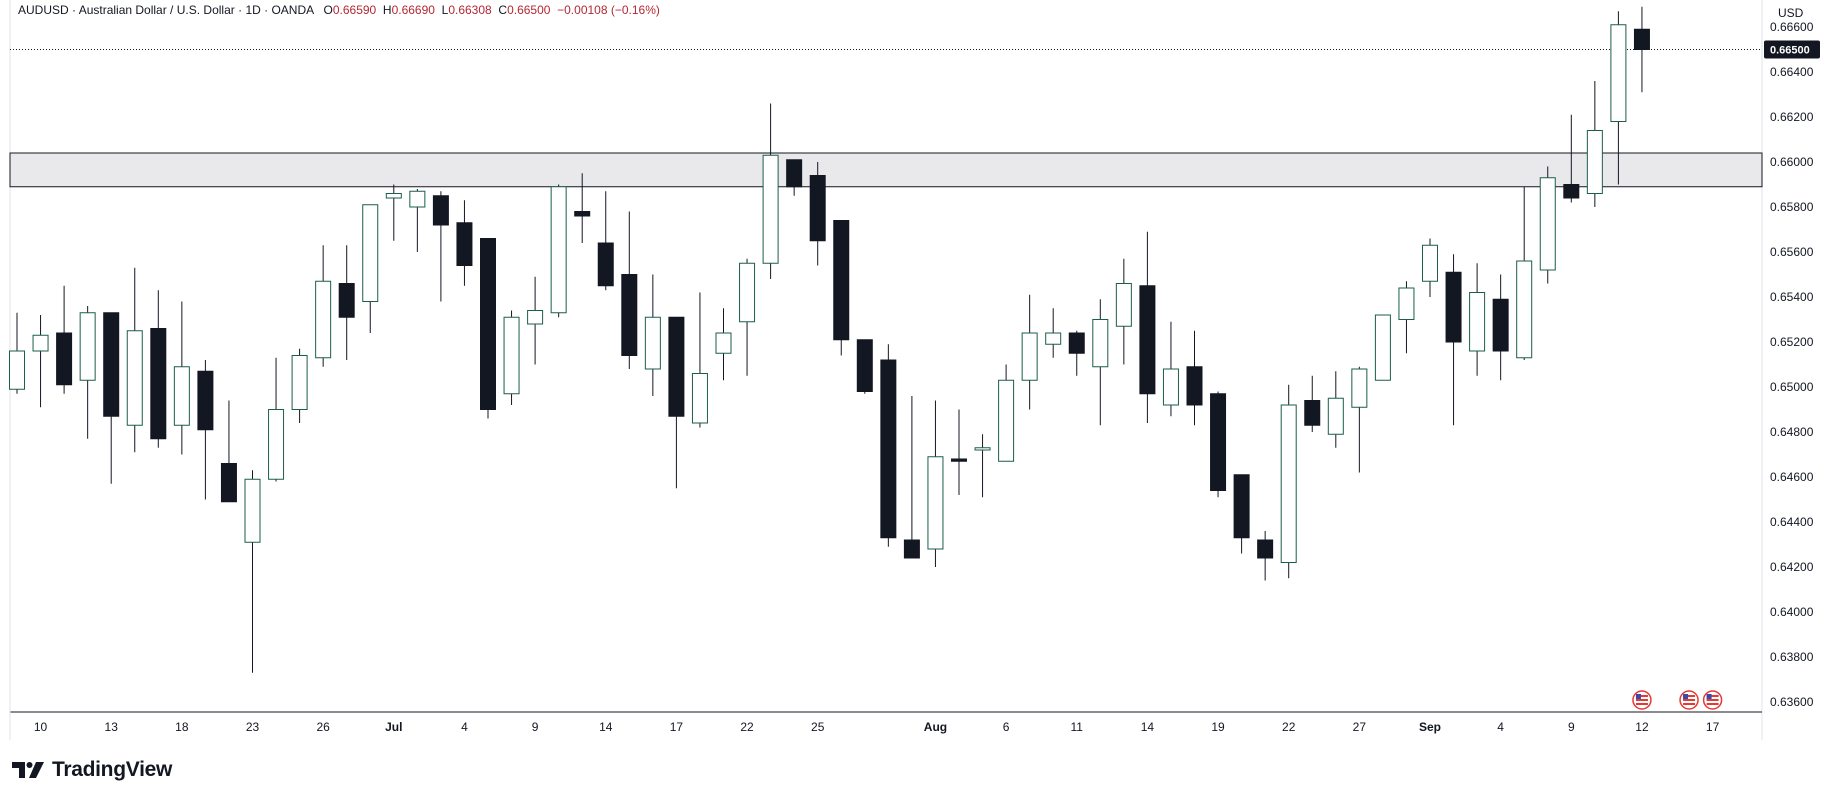  What do you see at coordinates (1642, 727) in the screenshot?
I see `time-tick-label: 12` at bounding box center [1642, 727].